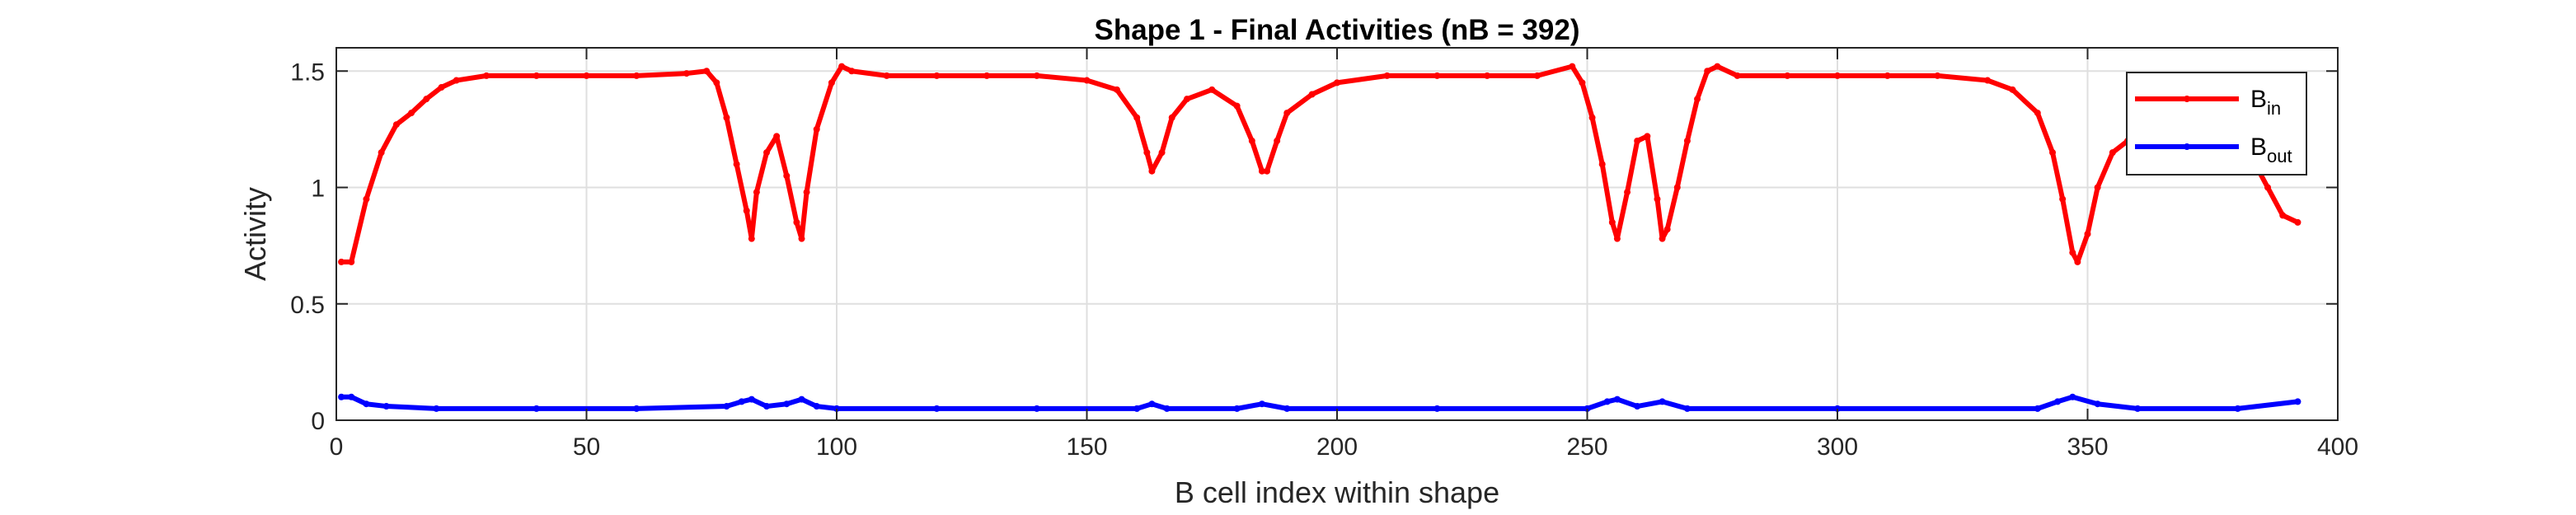 This screenshot has width=2576, height=515. What do you see at coordinates (1837, 447) in the screenshot?
I see `x-tick-label: 300` at bounding box center [1837, 447].